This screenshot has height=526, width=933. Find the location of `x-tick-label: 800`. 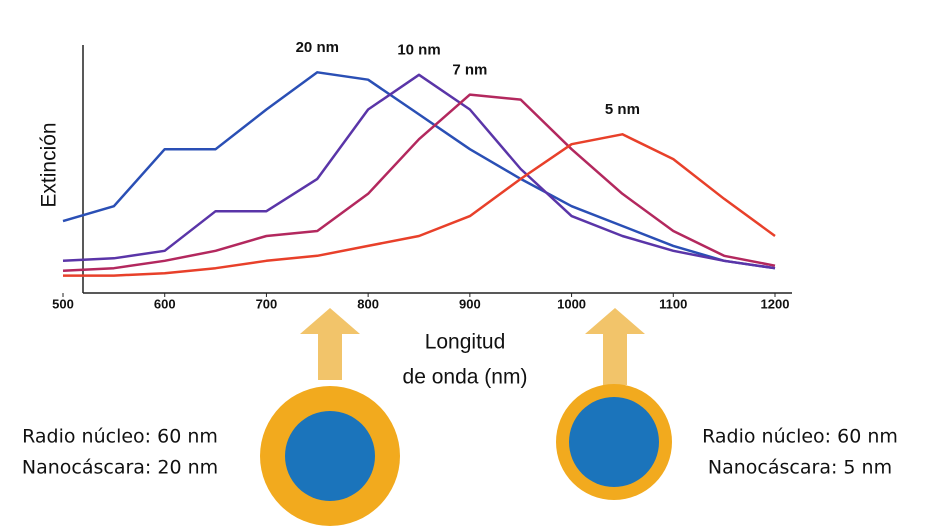

x-tick-label: 800 is located at coordinates (368, 303).